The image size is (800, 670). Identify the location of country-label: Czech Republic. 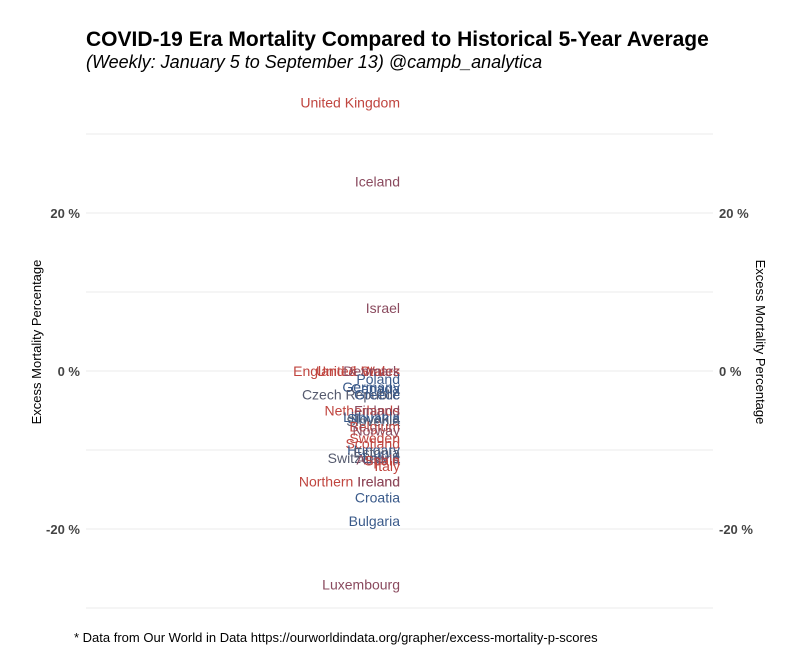
(351, 395).